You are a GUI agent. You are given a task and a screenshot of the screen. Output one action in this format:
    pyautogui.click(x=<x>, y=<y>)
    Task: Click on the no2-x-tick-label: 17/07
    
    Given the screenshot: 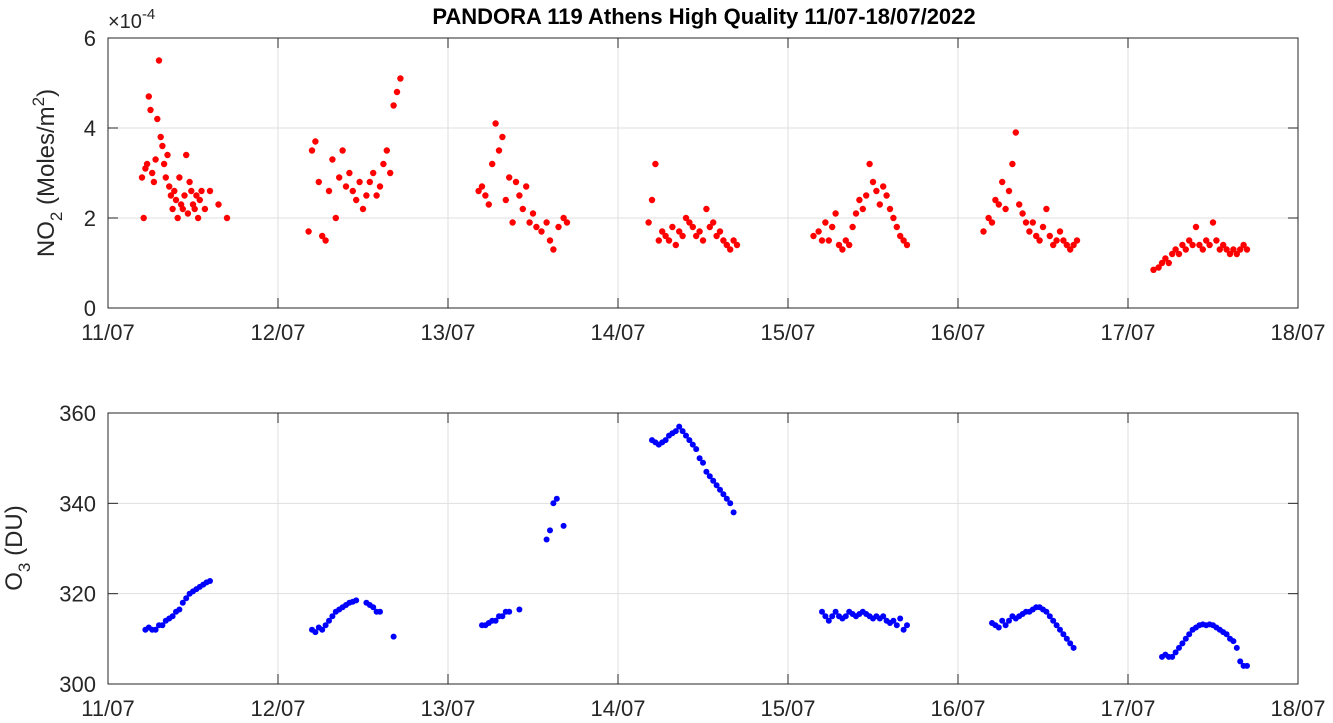 What is the action you would take?
    pyautogui.click(x=1127, y=332)
    